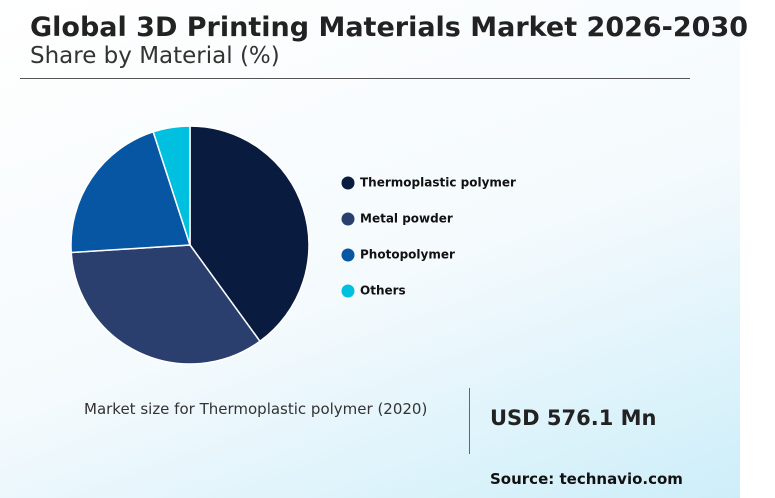 The image size is (775, 498). What do you see at coordinates (469, 421) in the screenshot?
I see `stat-divider` at bounding box center [469, 421].